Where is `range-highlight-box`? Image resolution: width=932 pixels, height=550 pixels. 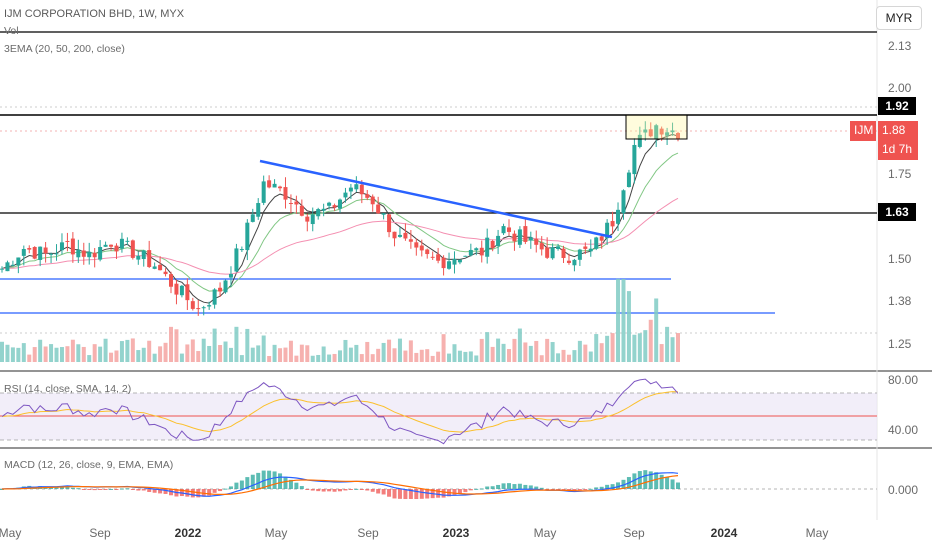 range-highlight-box is located at coordinates (656, 127).